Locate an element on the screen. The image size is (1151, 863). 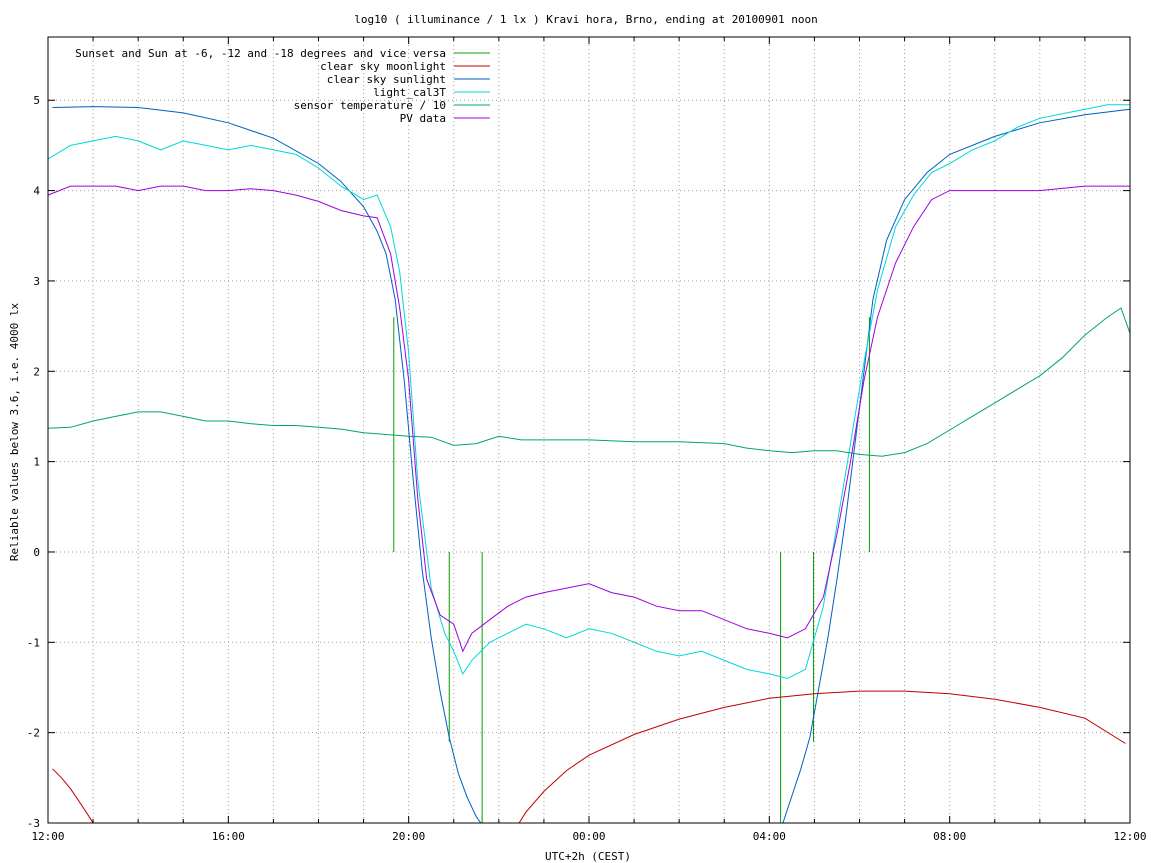
y-tick-label: -1 is located at coordinates (33, 642).